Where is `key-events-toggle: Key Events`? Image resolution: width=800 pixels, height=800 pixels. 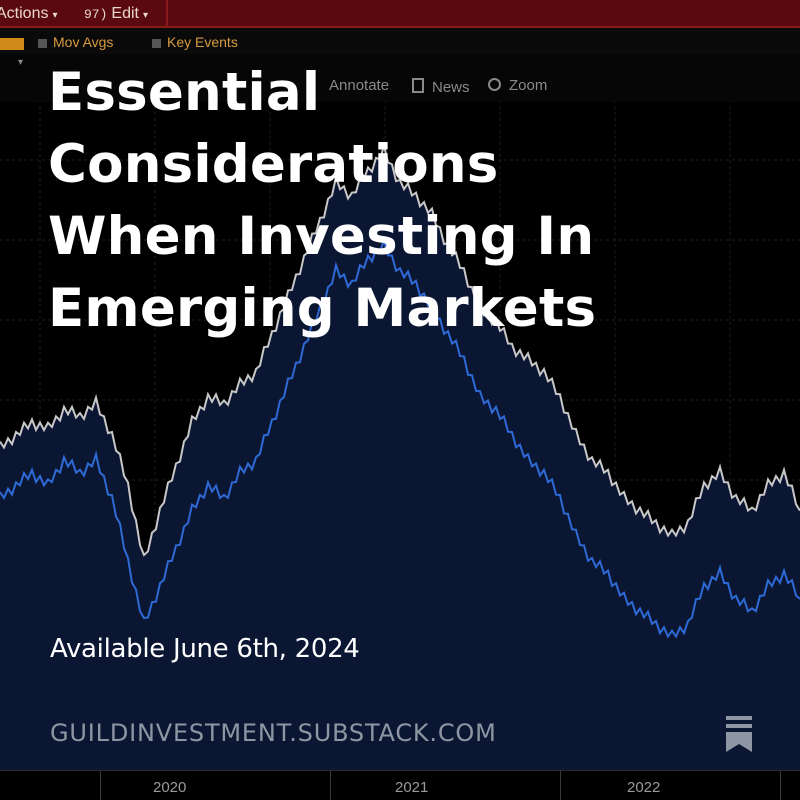
key-events-toggle: Key Events is located at coordinates (195, 42).